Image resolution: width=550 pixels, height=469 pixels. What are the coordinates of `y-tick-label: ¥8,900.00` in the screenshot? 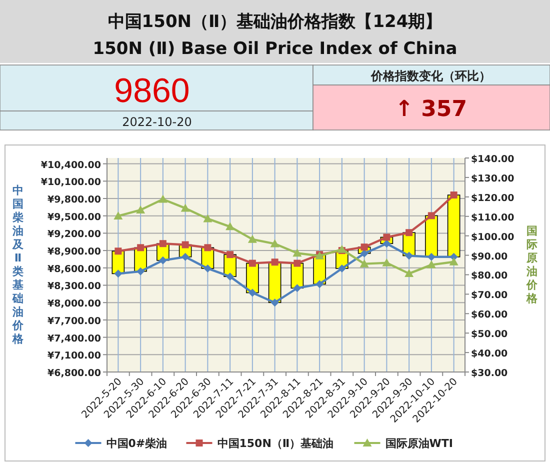 It's located at (75, 252).